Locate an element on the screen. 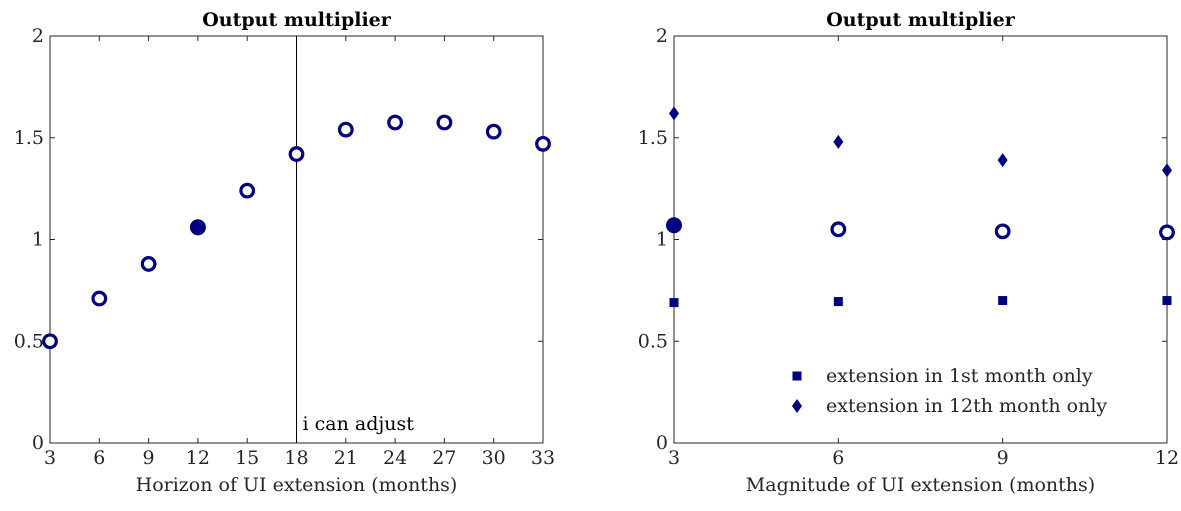 Image resolution: width=1181 pixels, height=511 pixels. legend-entry-label: extension in 1st month only is located at coordinates (959, 376).